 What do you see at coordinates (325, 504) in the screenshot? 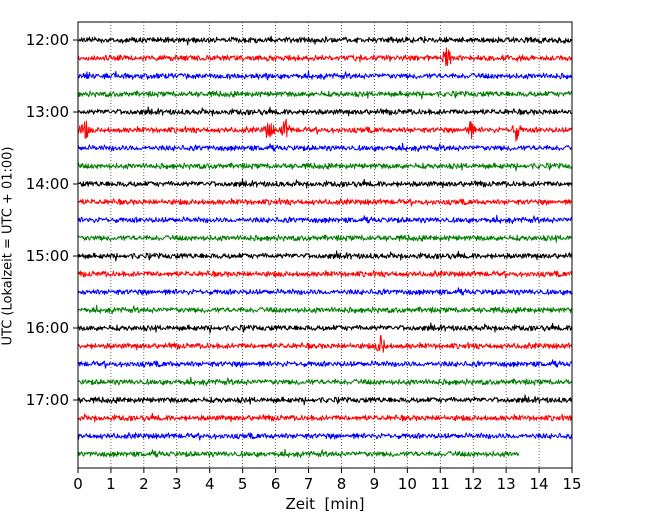
I see `x-axis-label: Zeit [min]` at bounding box center [325, 504].